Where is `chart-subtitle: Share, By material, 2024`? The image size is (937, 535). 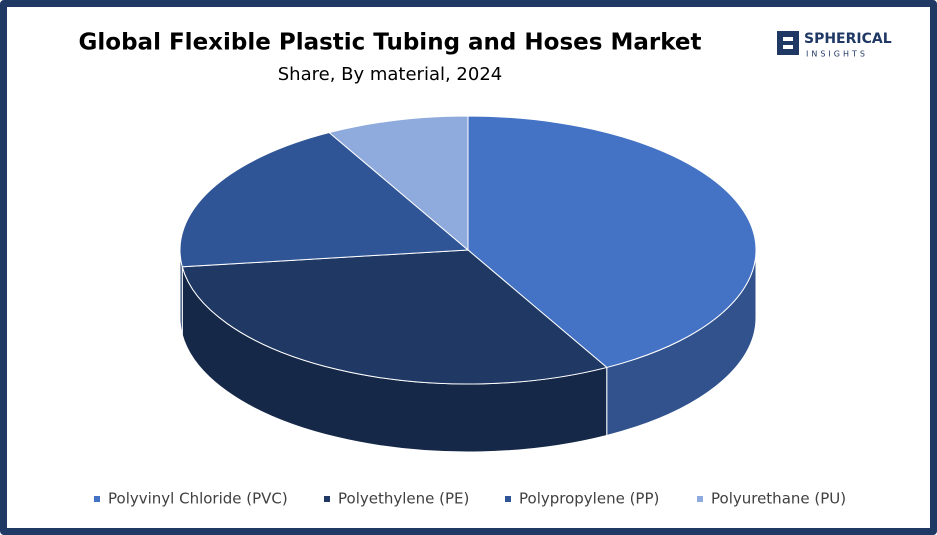
chart-subtitle: Share, By material, 2024 is located at coordinates (390, 74).